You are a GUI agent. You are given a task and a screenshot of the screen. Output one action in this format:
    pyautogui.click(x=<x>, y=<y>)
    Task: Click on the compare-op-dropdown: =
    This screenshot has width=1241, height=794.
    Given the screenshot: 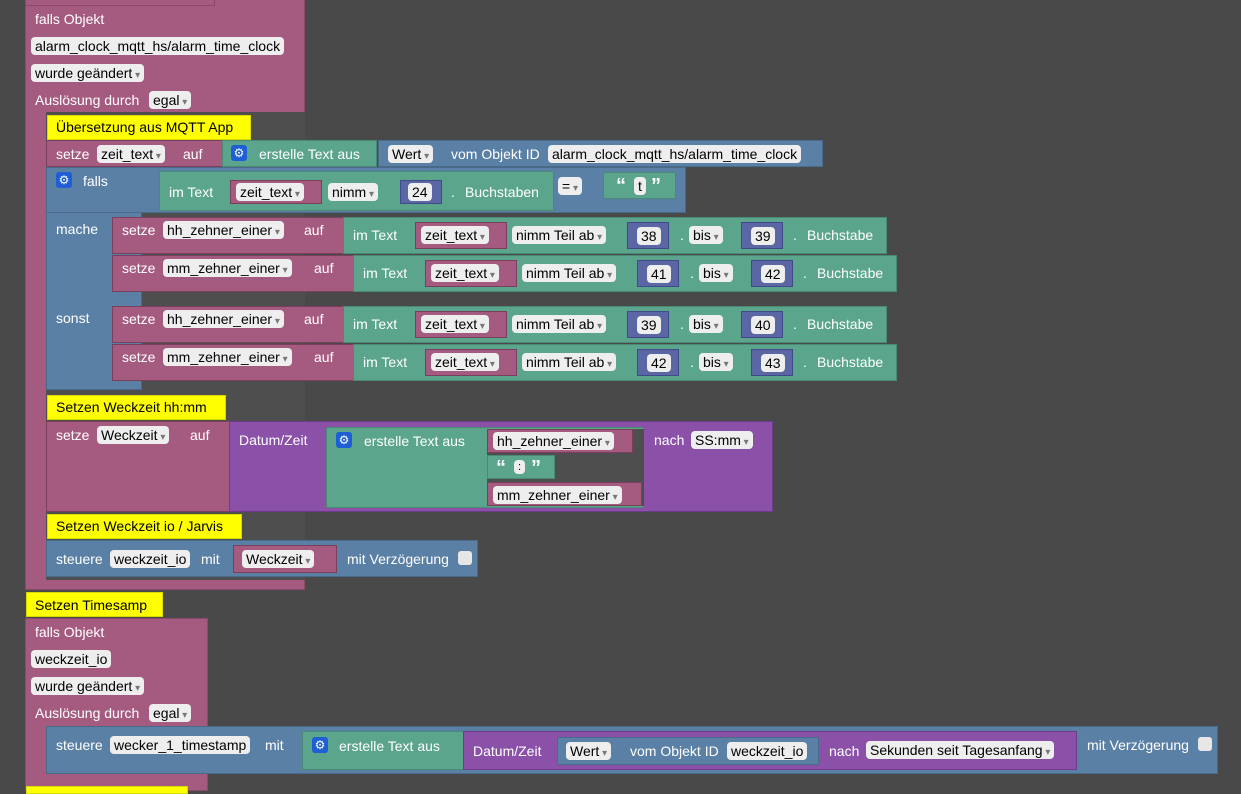 What is the action you would take?
    pyautogui.click(x=570, y=186)
    